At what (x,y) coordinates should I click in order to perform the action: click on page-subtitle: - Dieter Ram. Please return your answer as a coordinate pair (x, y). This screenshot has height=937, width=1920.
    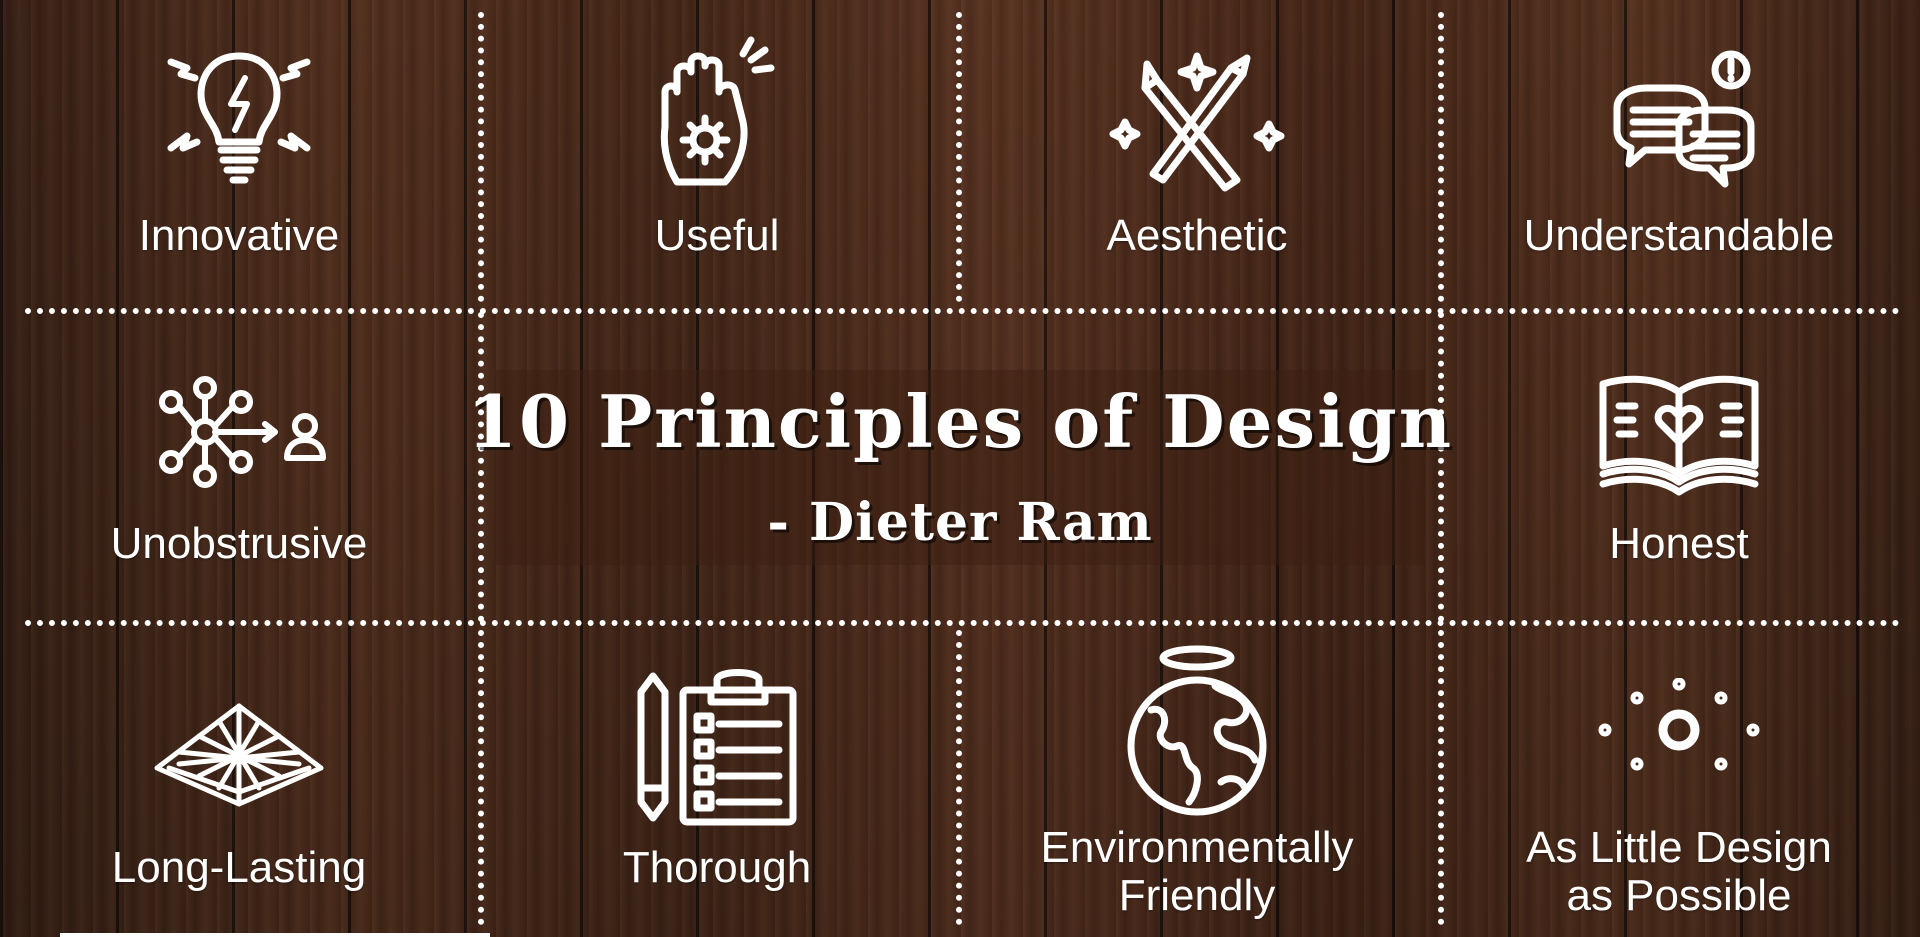
    Looking at the image, I should click on (960, 522).